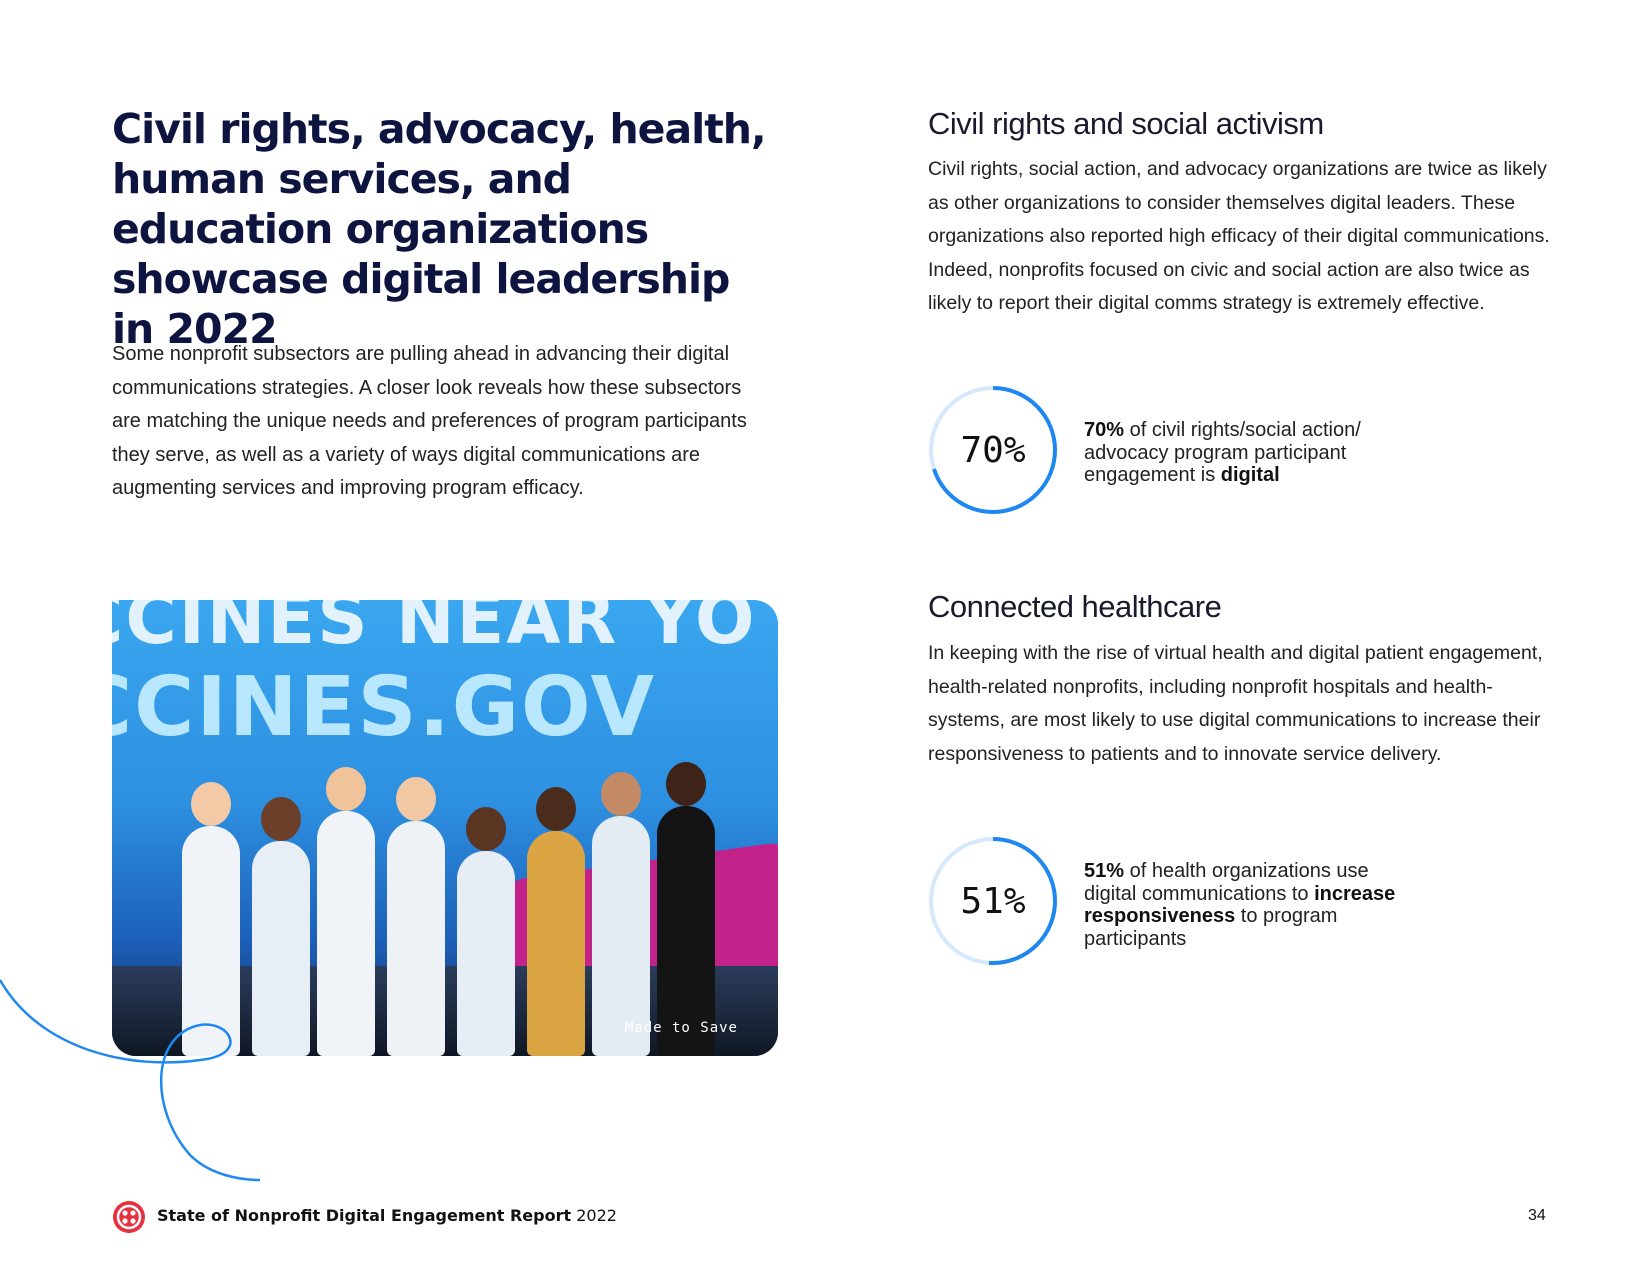 This screenshot has width=1650, height=1275. Describe the element at coordinates (1537, 1215) in the screenshot. I see `page-number: 34` at that location.